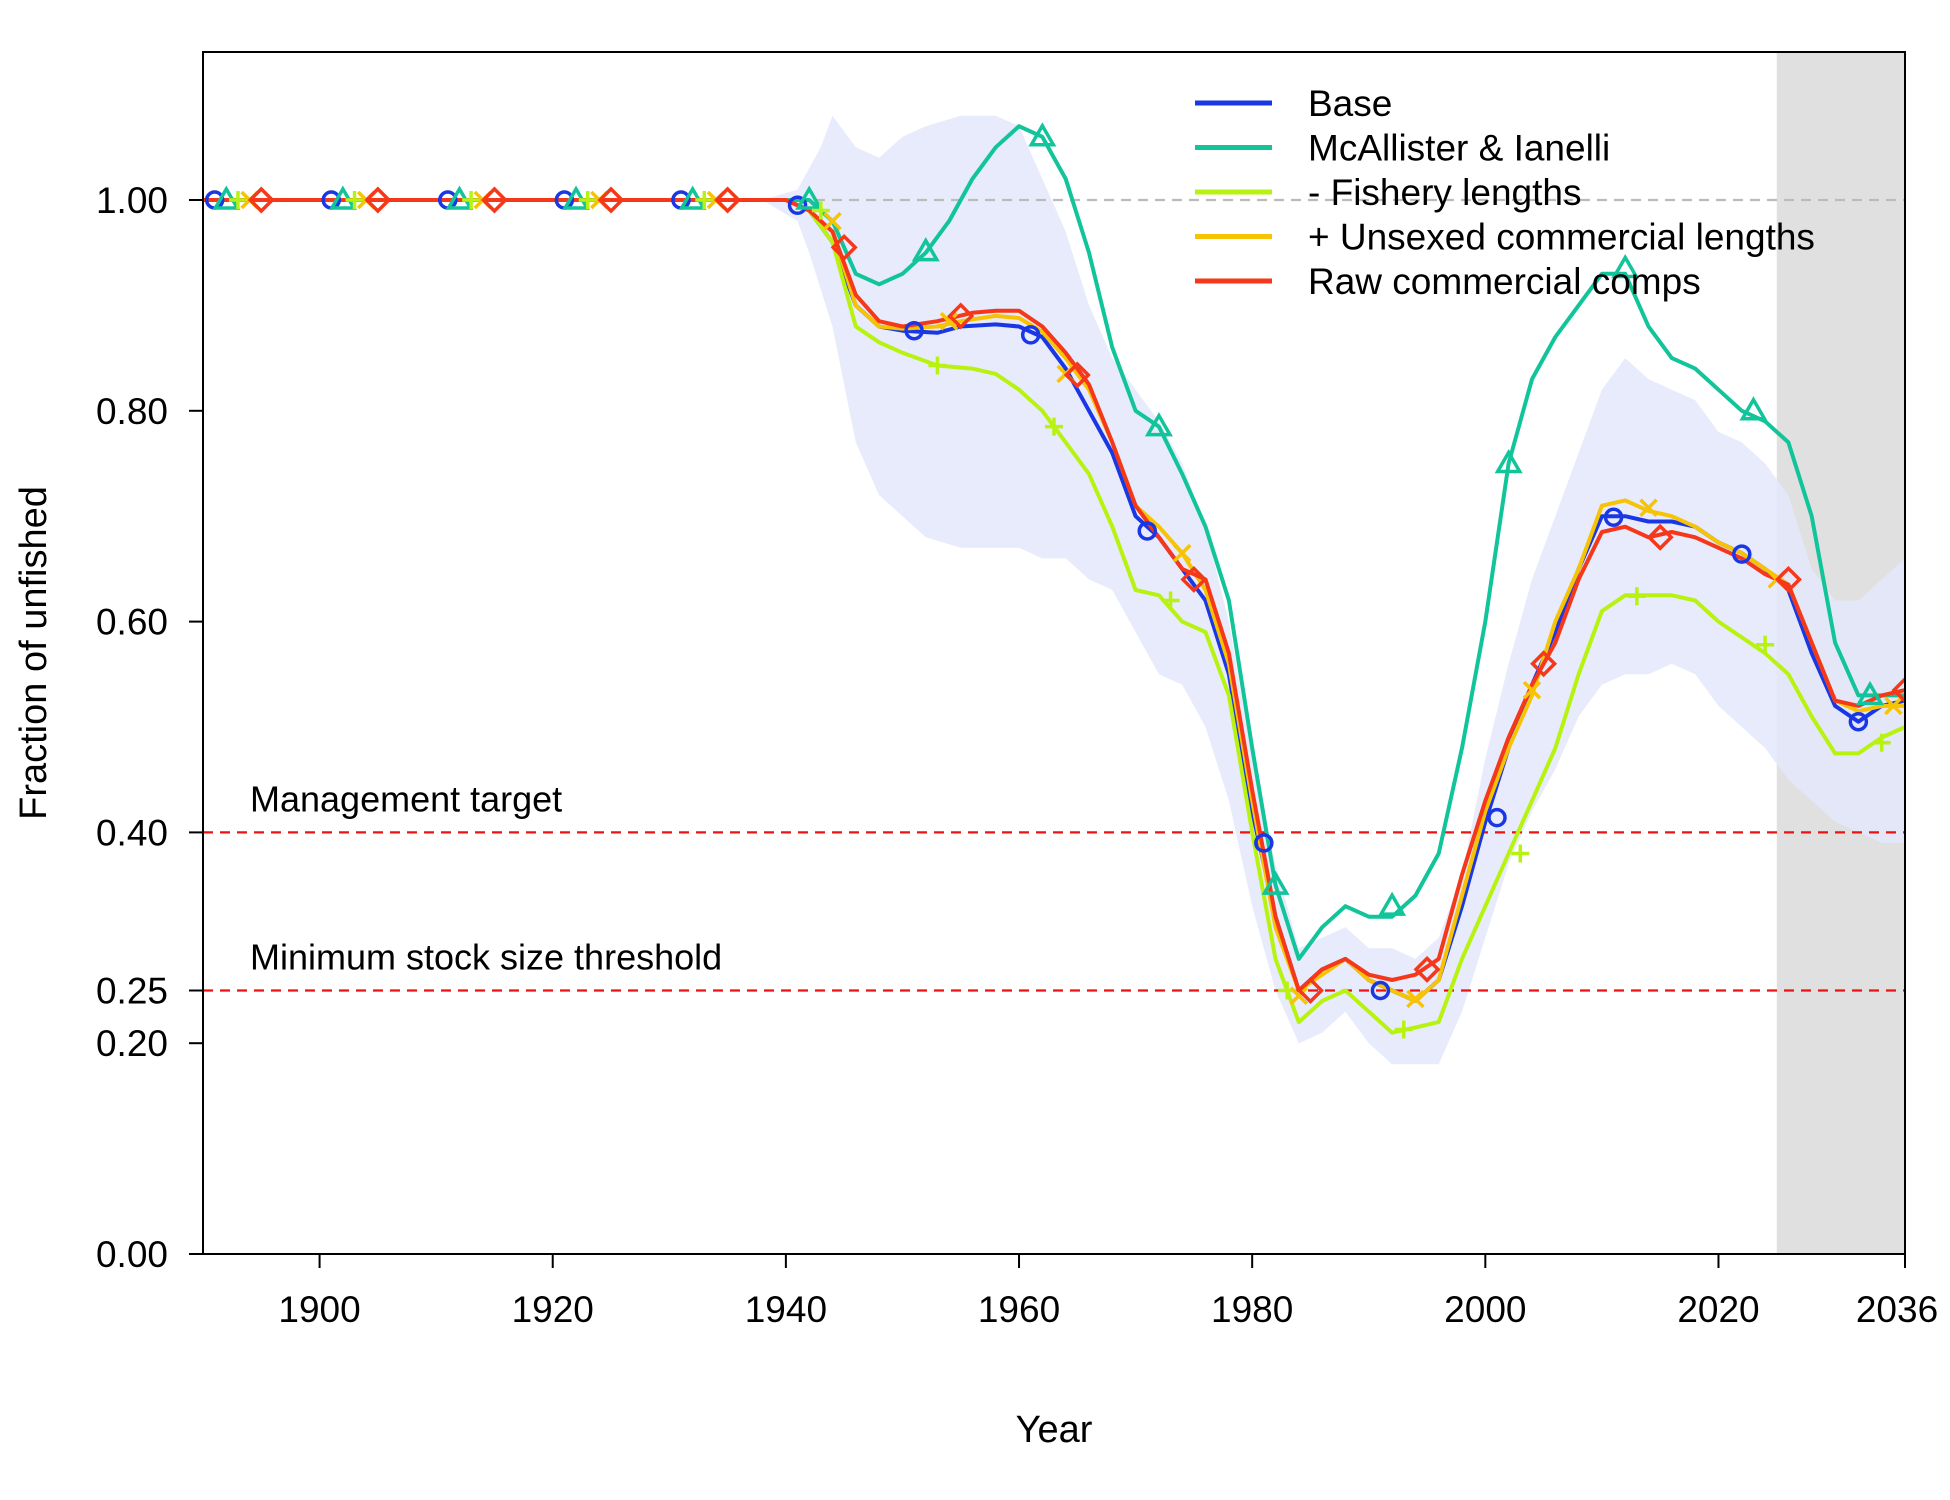 This screenshot has width=1950, height=1500. Describe the element at coordinates (1445, 192) in the screenshot. I see `legend-label: - Fishery lengths` at that location.